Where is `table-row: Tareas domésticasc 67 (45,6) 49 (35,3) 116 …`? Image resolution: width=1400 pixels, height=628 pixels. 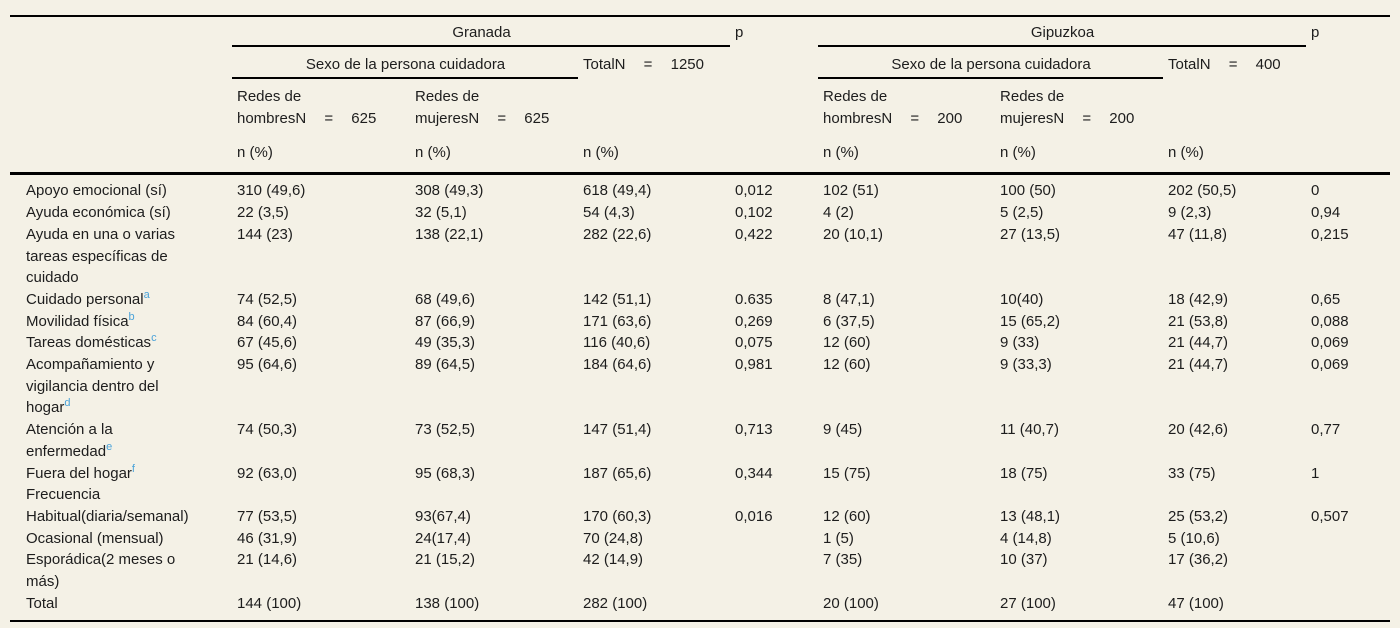
table-row: Tareas domésticasc 67 (45,6) 49 (35,3) 116 … is located at coordinates (700, 343).